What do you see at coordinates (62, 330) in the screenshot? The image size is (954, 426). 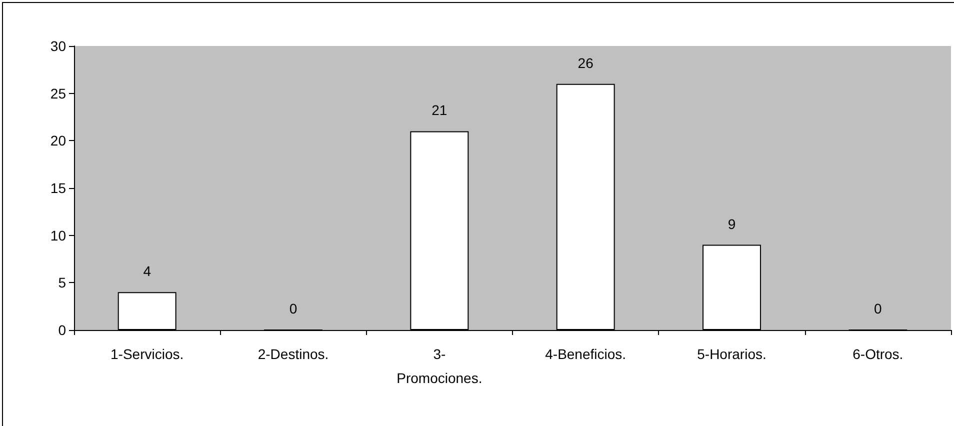 I see `y-tick-label: 0` at bounding box center [62, 330].